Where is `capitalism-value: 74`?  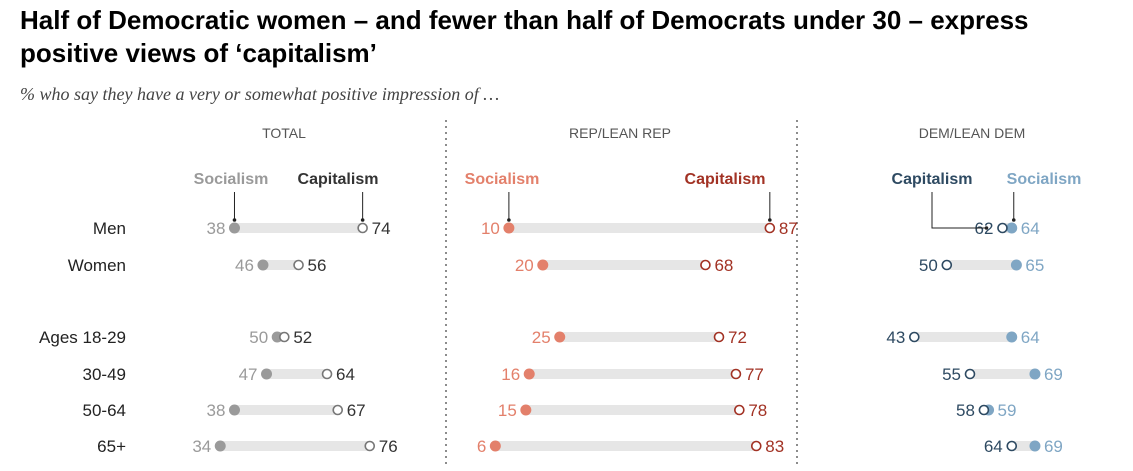
capitalism-value: 74 is located at coordinates (381, 228).